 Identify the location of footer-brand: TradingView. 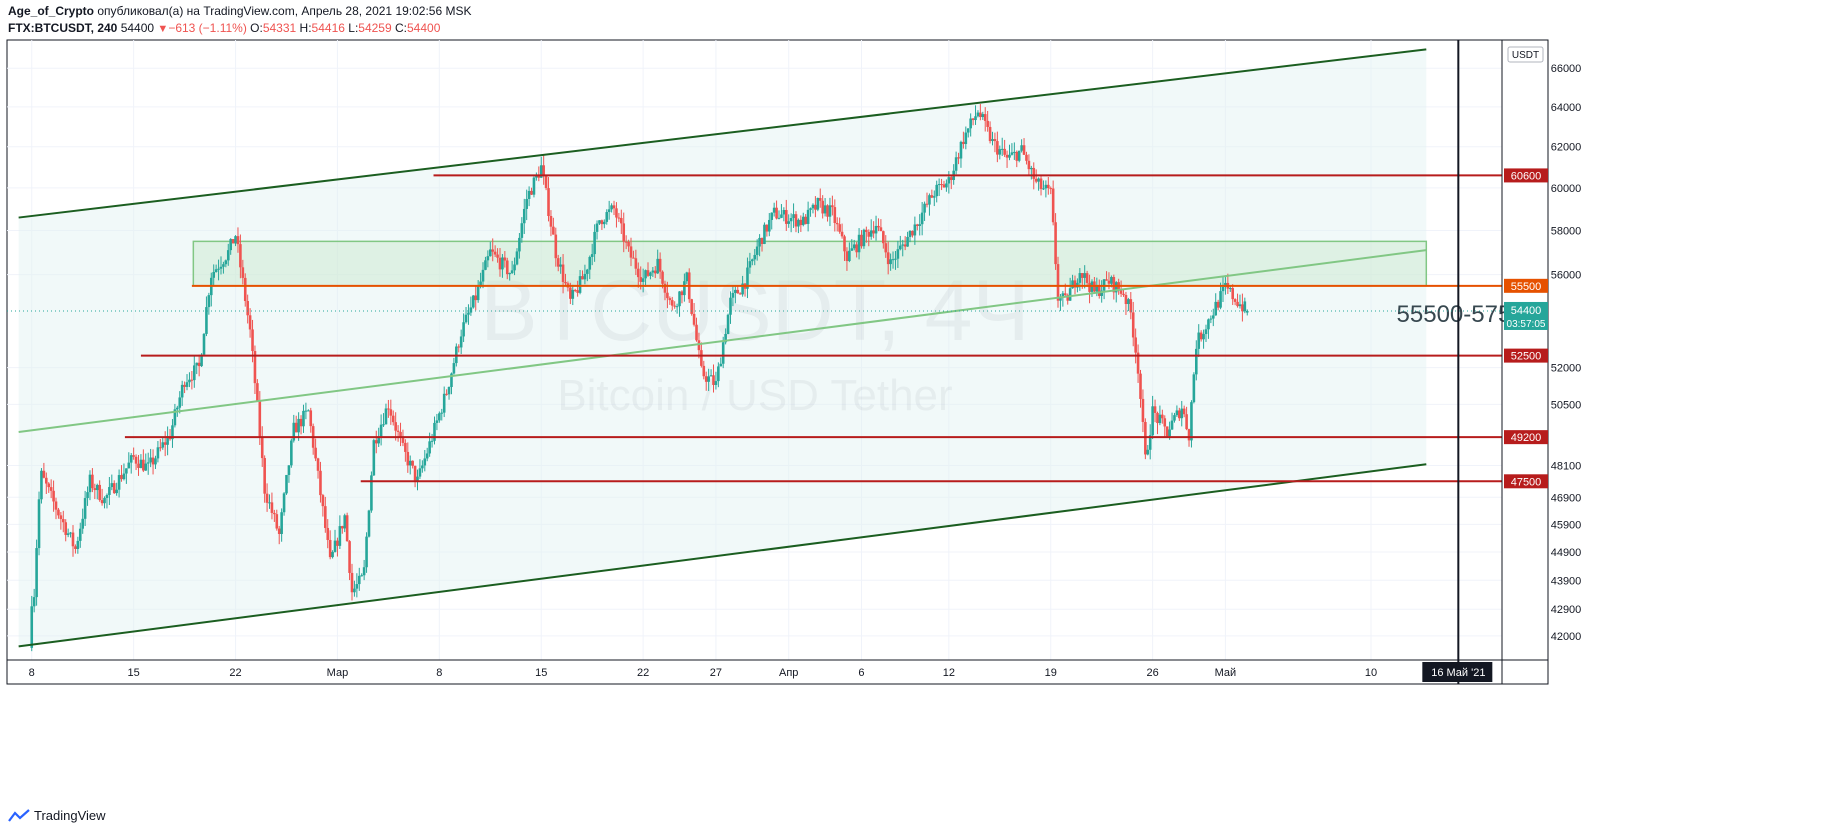
(57, 815).